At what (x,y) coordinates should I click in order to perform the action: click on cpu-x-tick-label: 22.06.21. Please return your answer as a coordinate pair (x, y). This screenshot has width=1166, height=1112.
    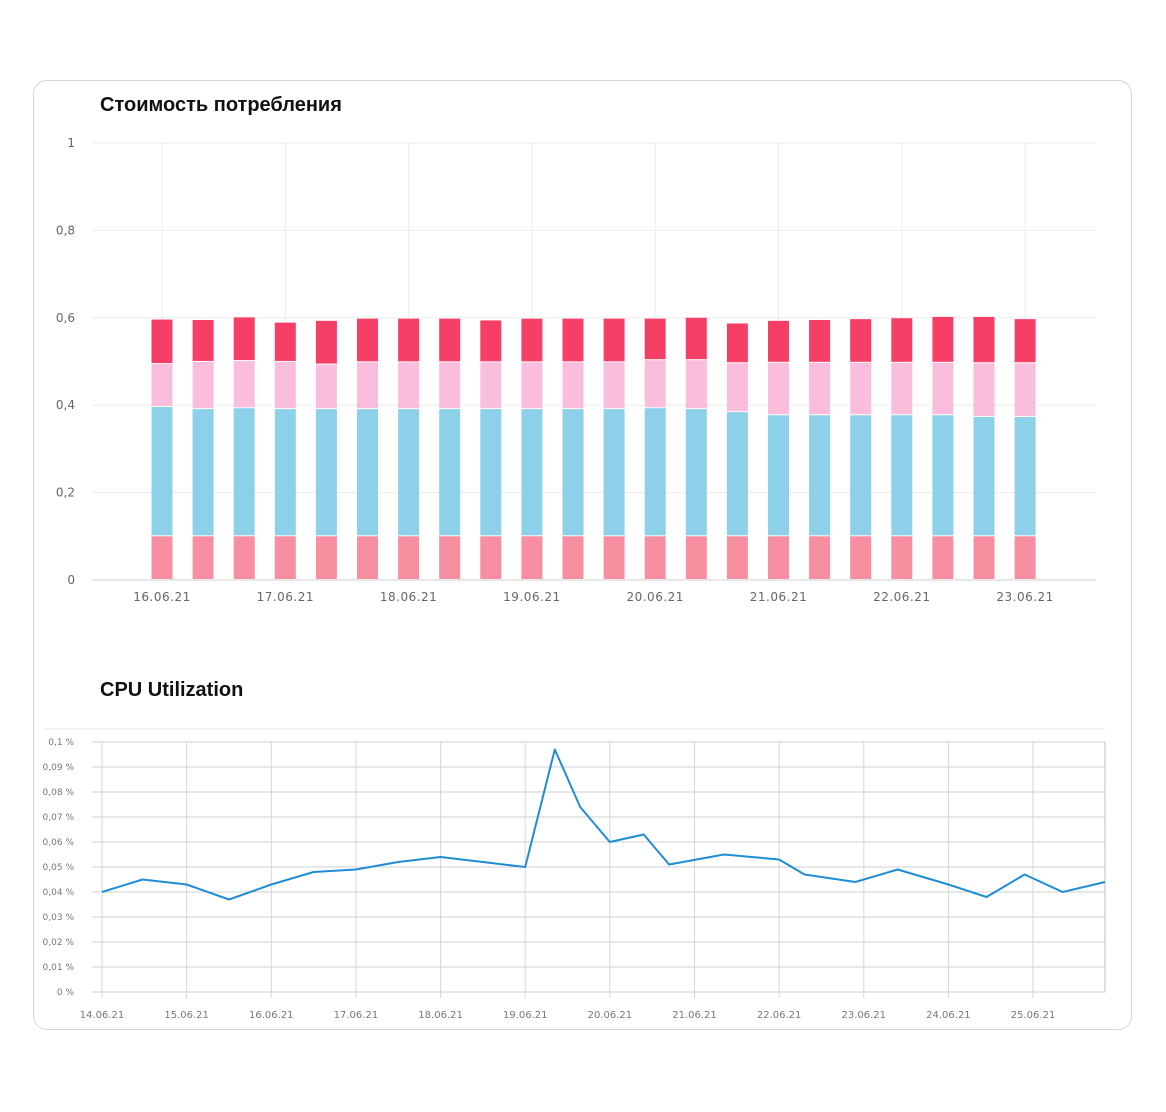
    Looking at the image, I should click on (779, 1015).